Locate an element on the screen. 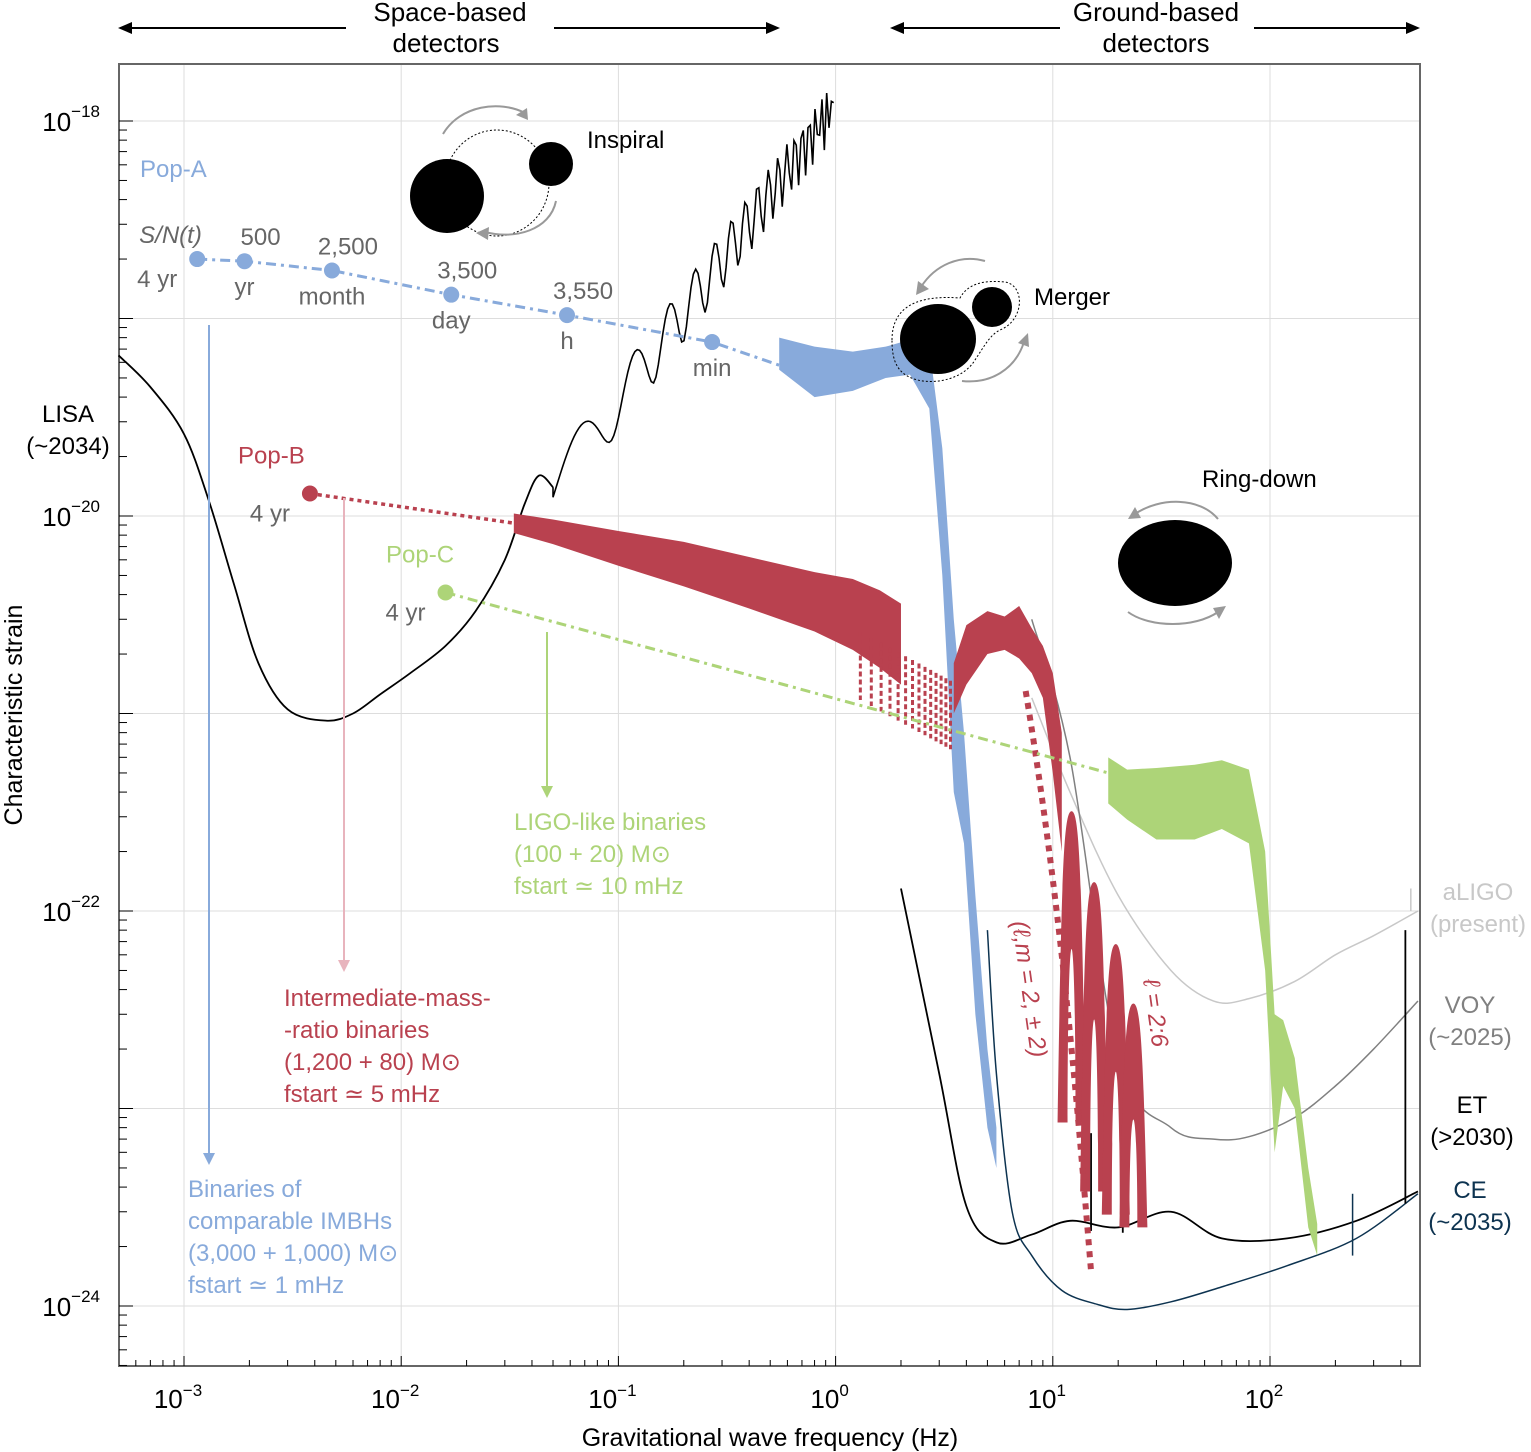 The width and height of the screenshot is (1531, 1452). time-label: h is located at coordinates (566, 341).